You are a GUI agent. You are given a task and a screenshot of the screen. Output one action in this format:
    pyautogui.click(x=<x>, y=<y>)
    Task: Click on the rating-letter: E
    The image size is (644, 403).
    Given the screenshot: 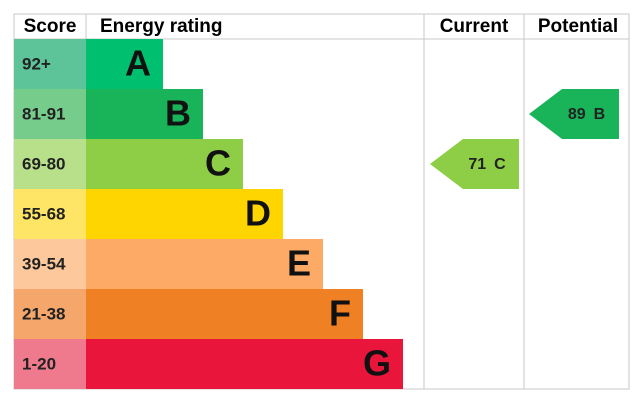 What is the action you would take?
    pyautogui.click(x=299, y=263)
    